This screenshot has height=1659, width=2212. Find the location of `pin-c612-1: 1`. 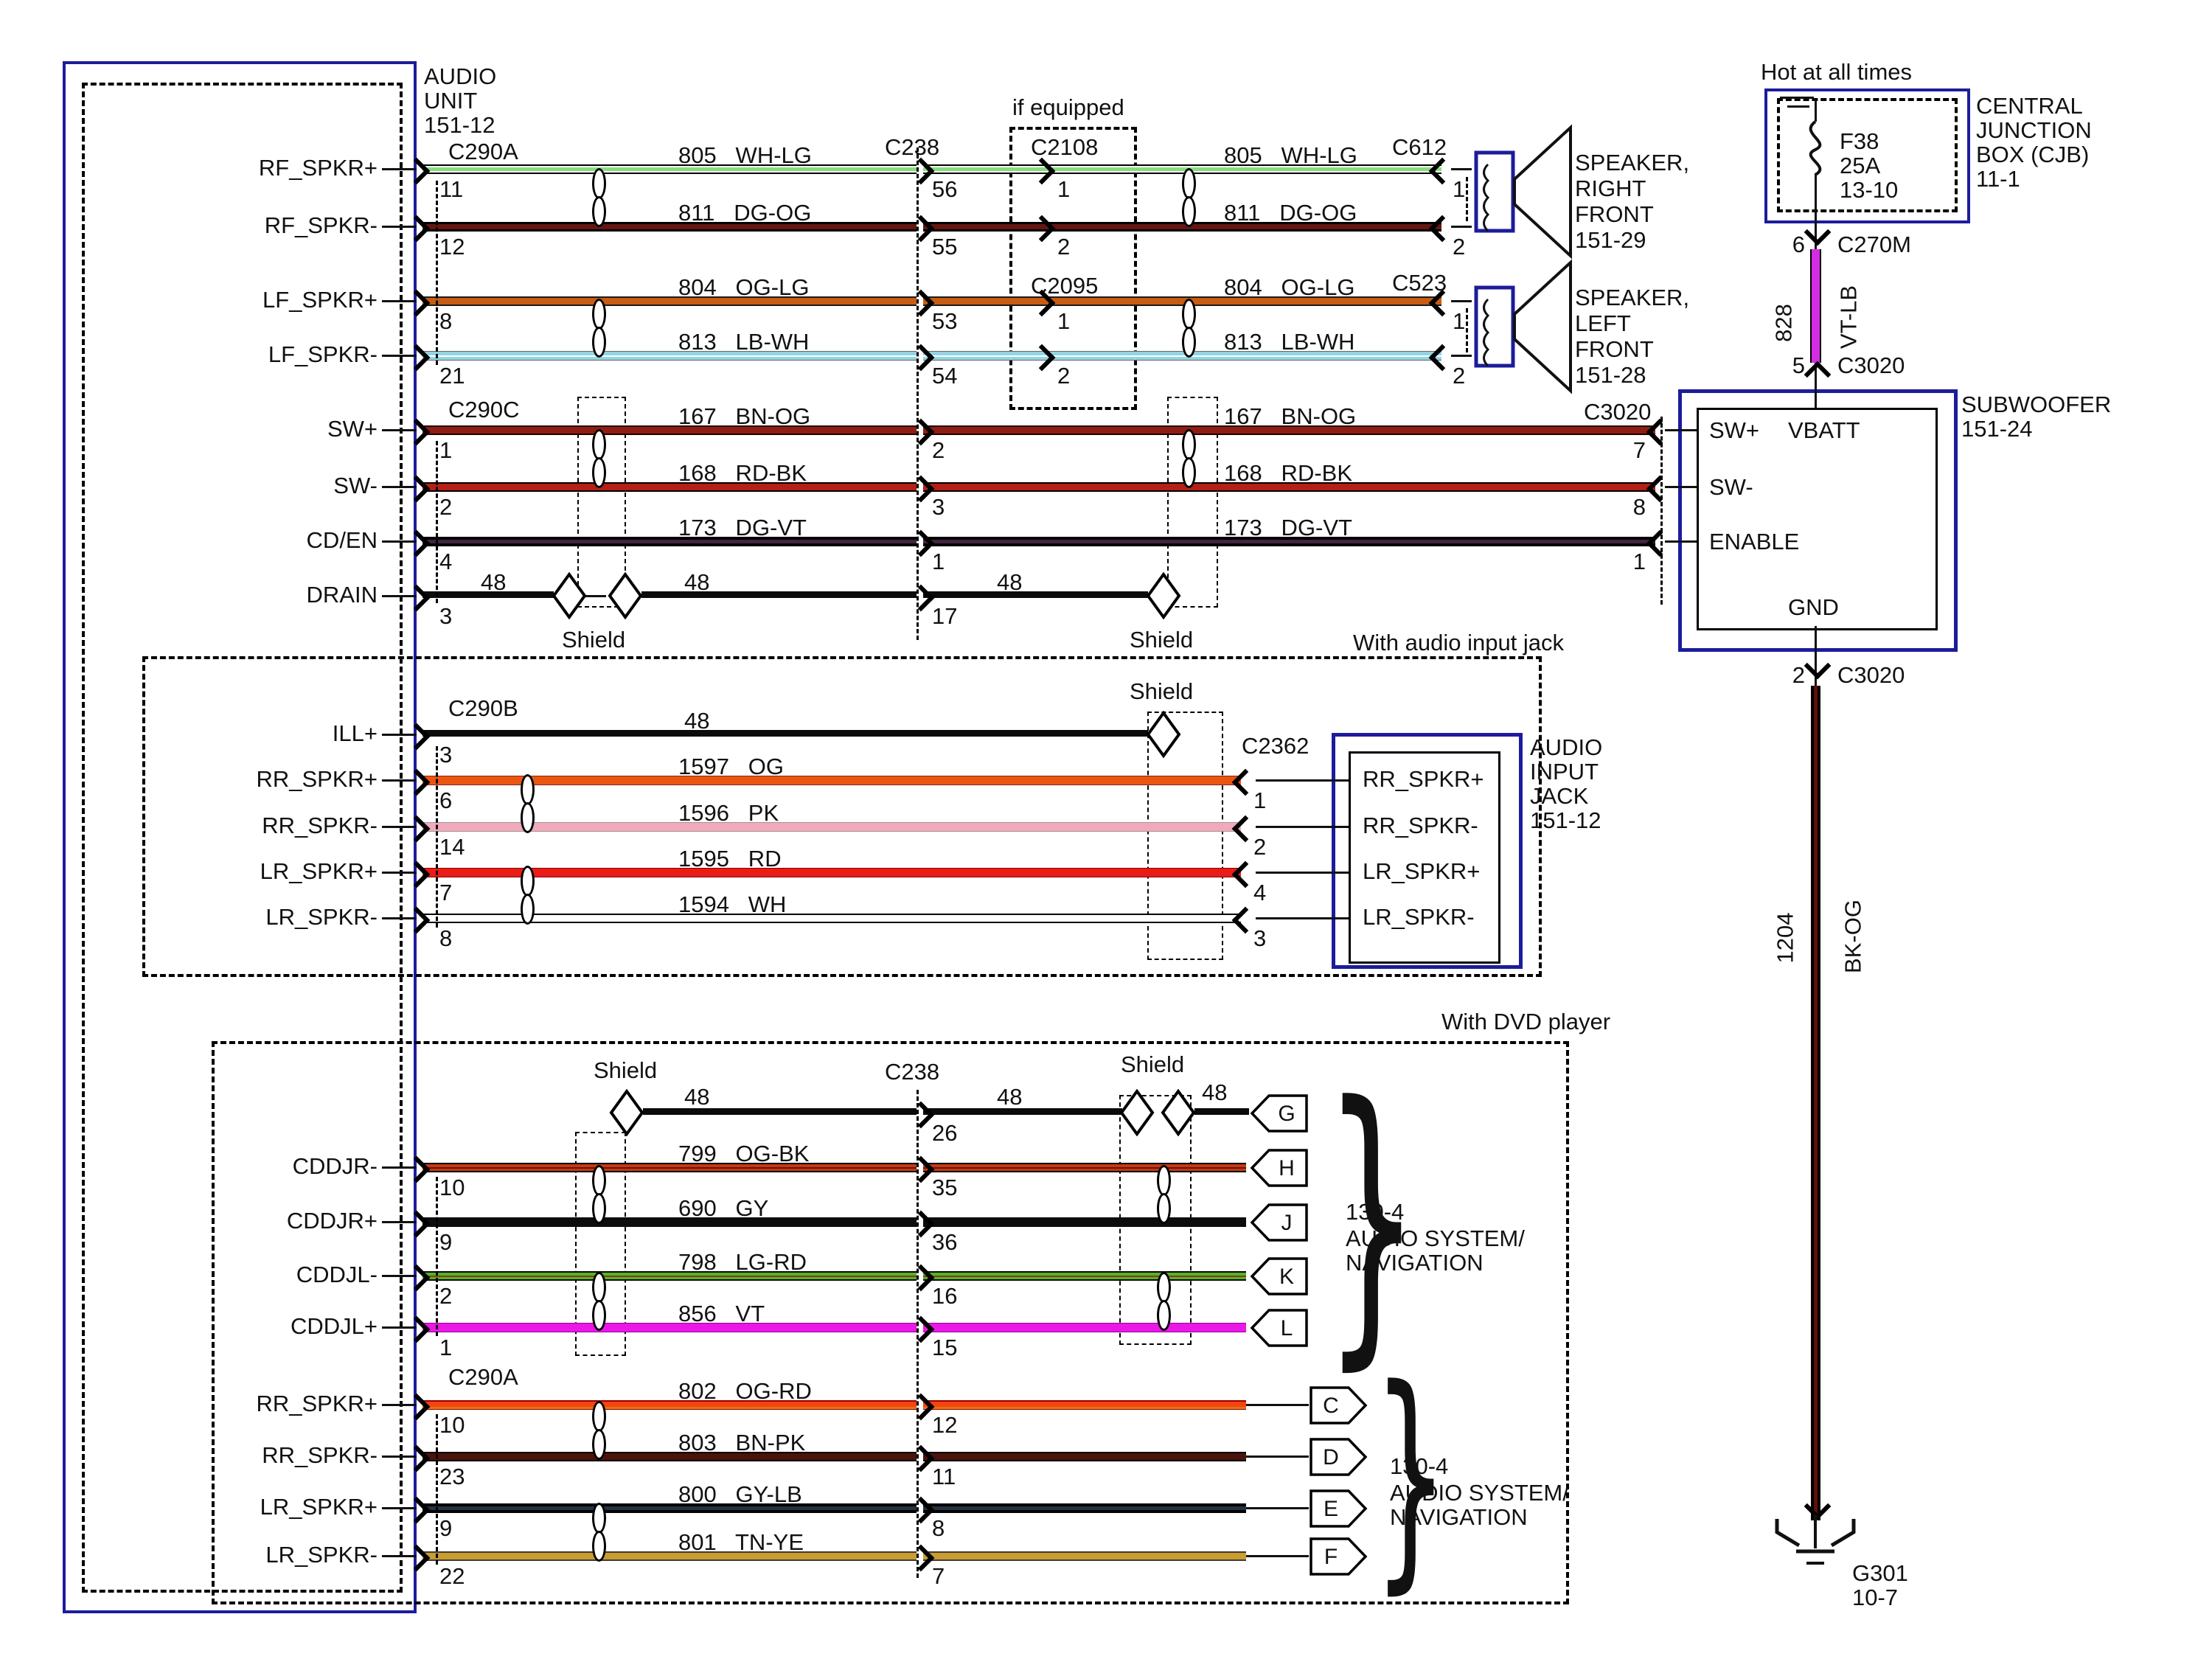

pin-c612-1: 1 is located at coordinates (1459, 189).